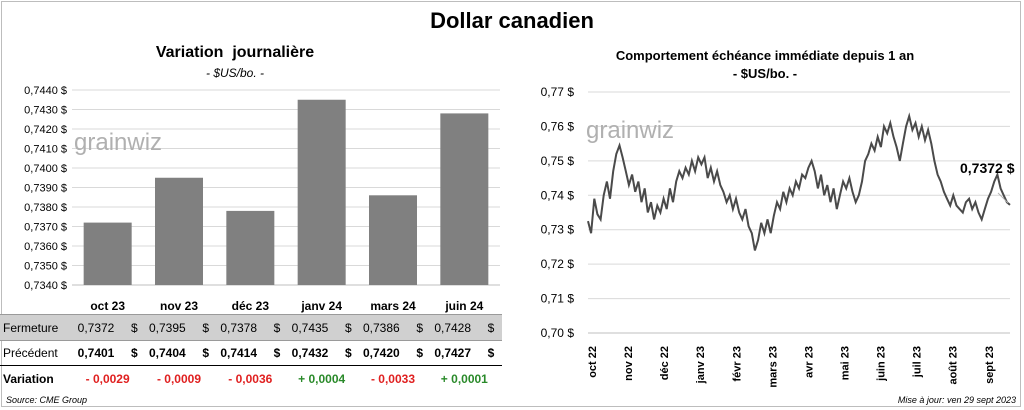 Image resolution: width=1024 pixels, height=410 pixels. Describe the element at coordinates (45, 267) in the screenshot. I see `y-tick-label: 0,7350 $` at that location.